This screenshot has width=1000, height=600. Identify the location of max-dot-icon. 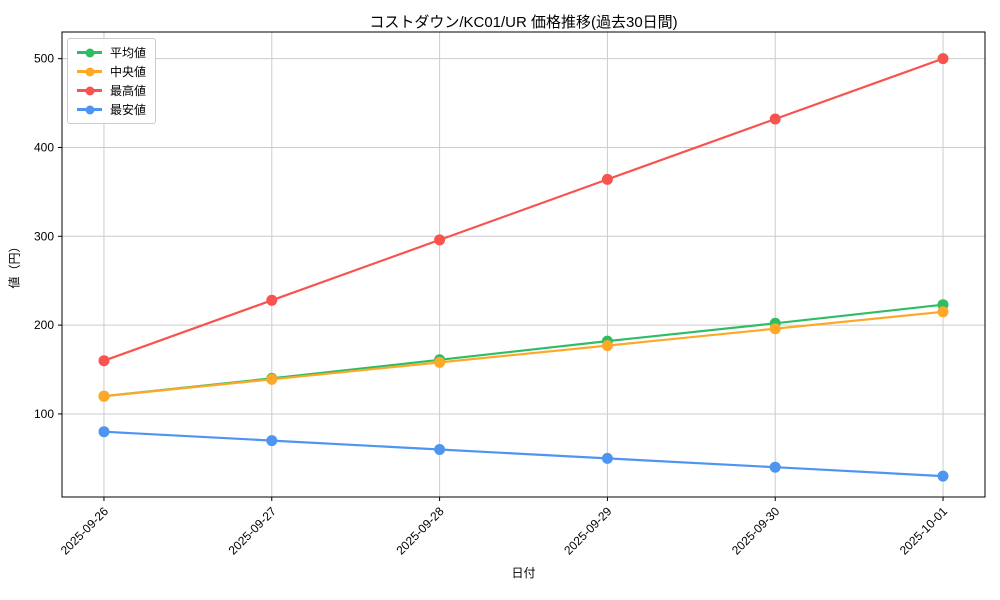
(89, 90).